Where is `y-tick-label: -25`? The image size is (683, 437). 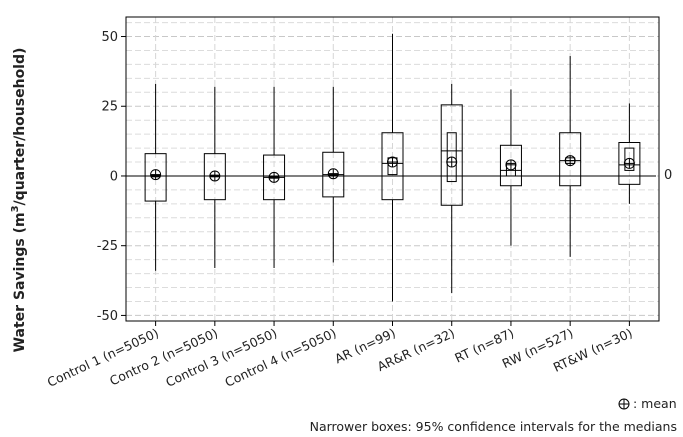
y-tick-label: -25 is located at coordinates (107, 246).